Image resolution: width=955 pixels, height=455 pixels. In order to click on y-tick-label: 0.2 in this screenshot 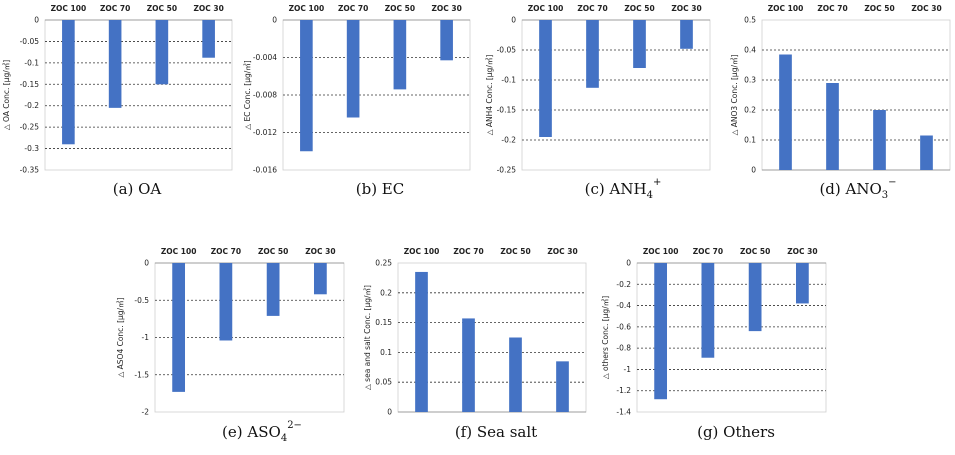, I will do `click(386, 292)`.